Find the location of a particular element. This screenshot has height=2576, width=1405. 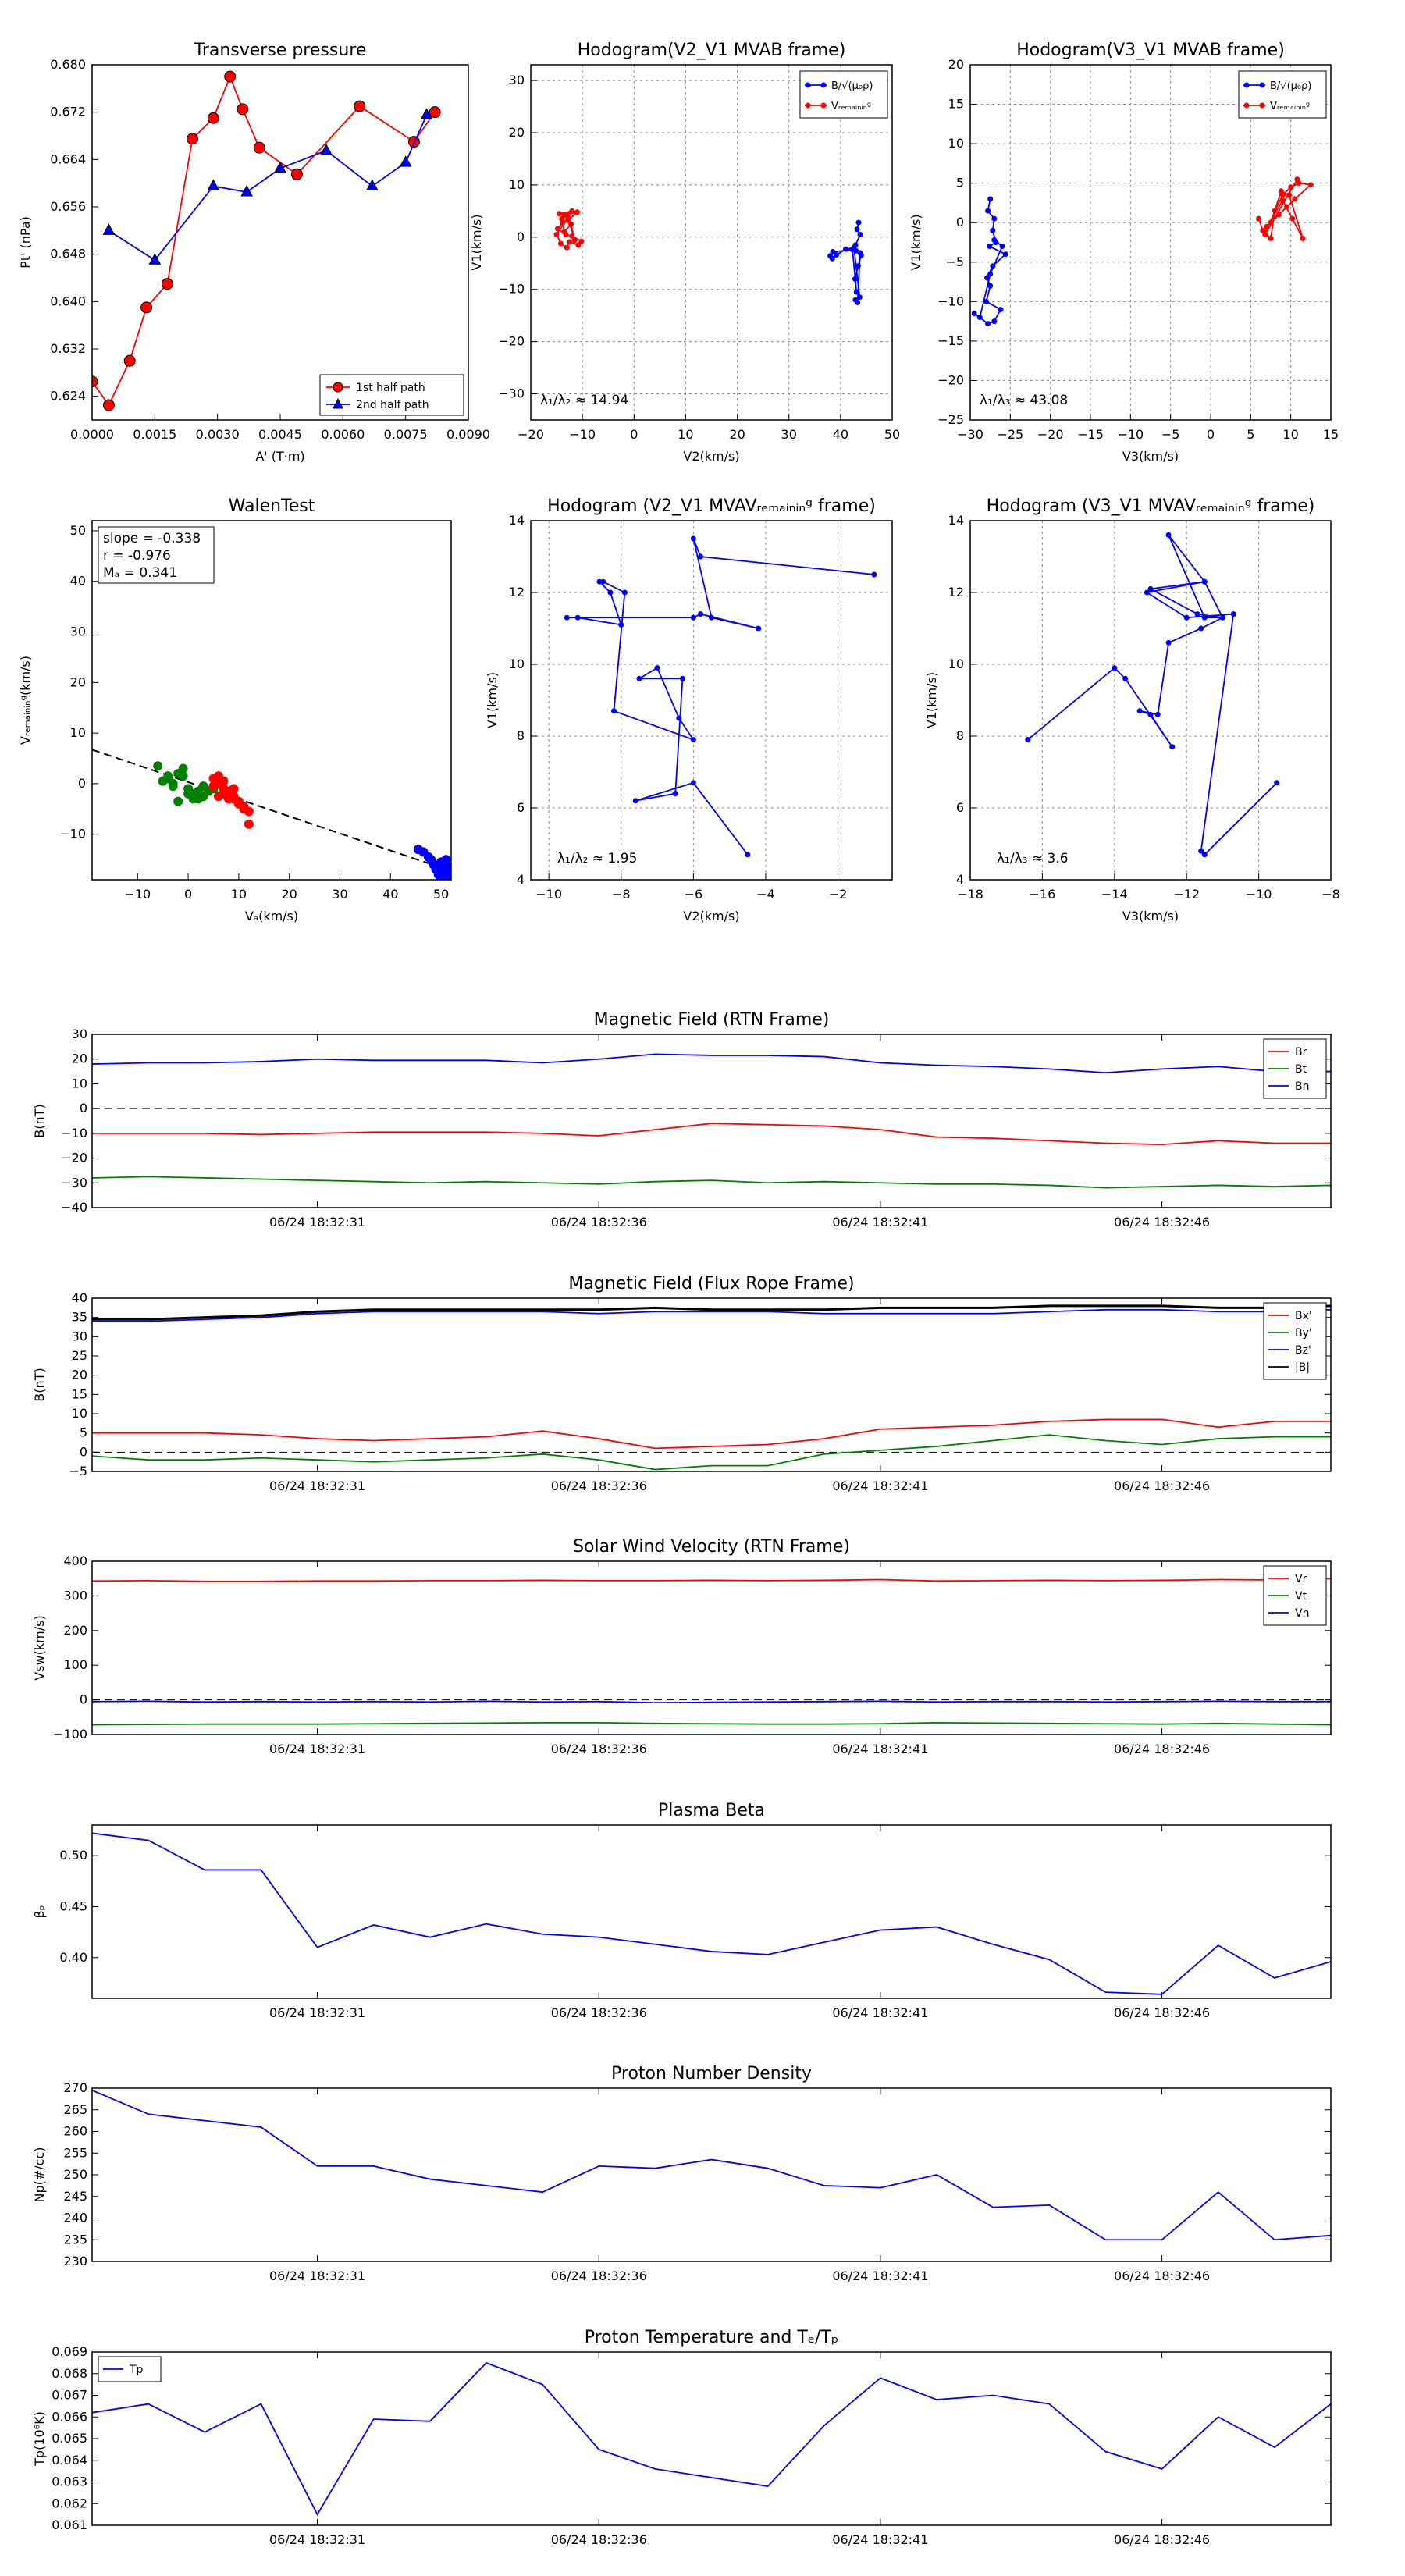

walen-ytick-label: 30 is located at coordinates (78, 631).